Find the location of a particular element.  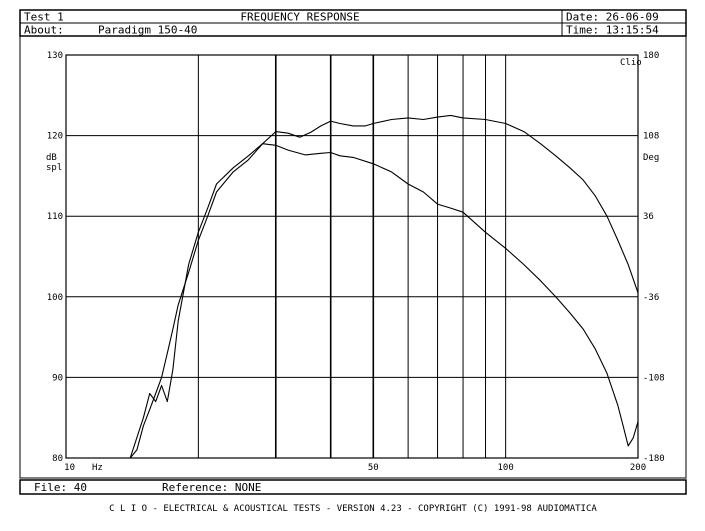

x-tick-label: 100 is located at coordinates (506, 468).